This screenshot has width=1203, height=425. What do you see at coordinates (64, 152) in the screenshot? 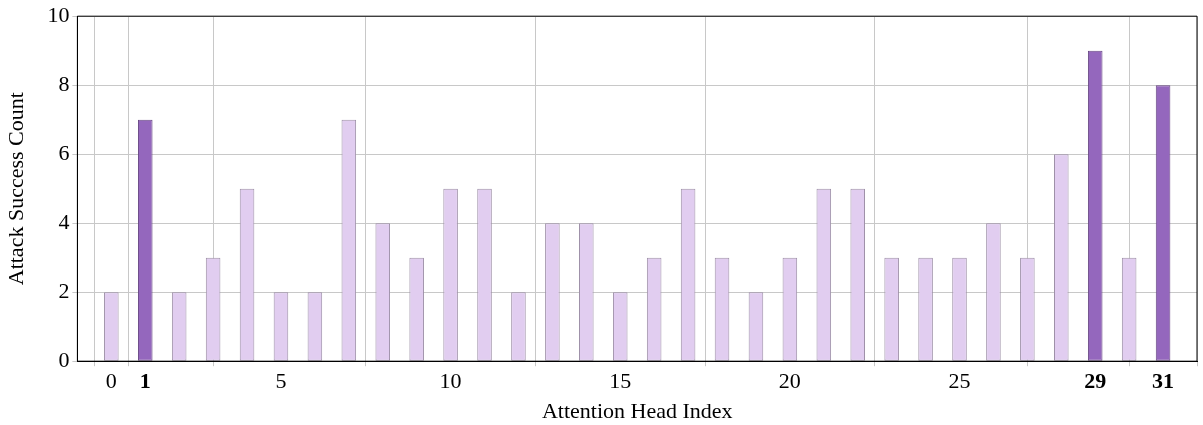
I see `y-tick-label: 6` at bounding box center [64, 152].